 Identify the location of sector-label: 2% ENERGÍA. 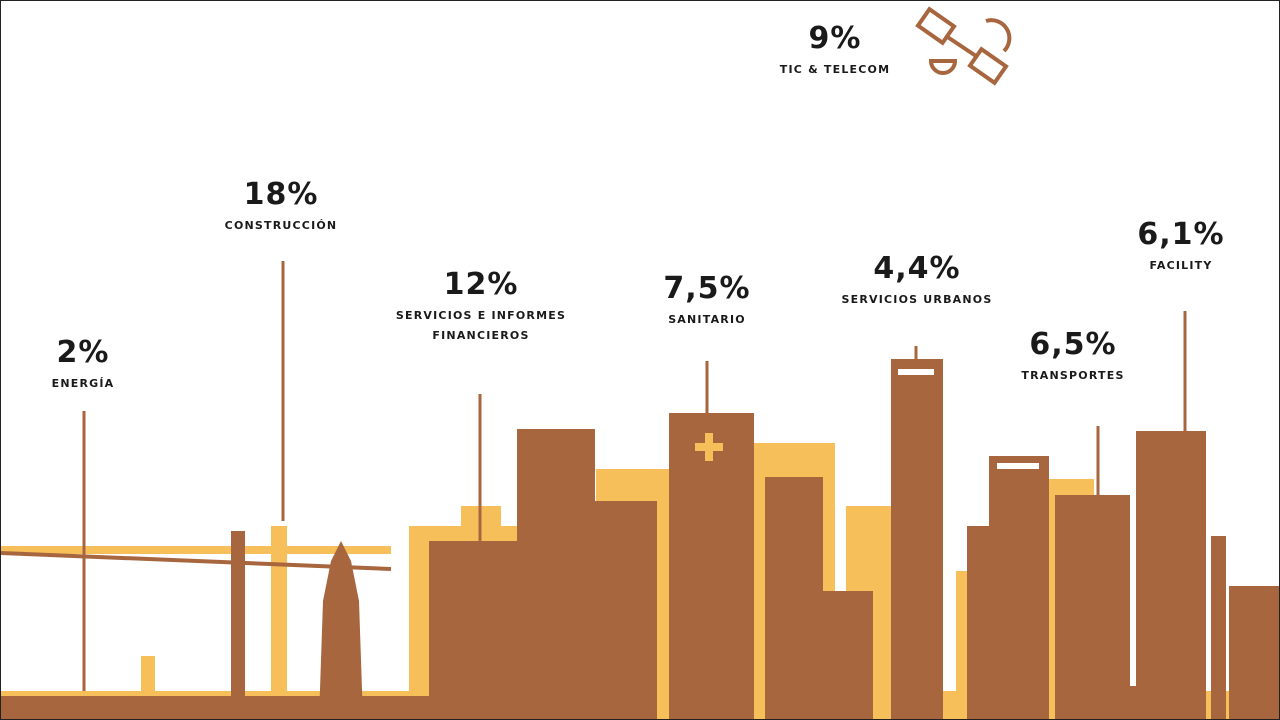
(83, 364).